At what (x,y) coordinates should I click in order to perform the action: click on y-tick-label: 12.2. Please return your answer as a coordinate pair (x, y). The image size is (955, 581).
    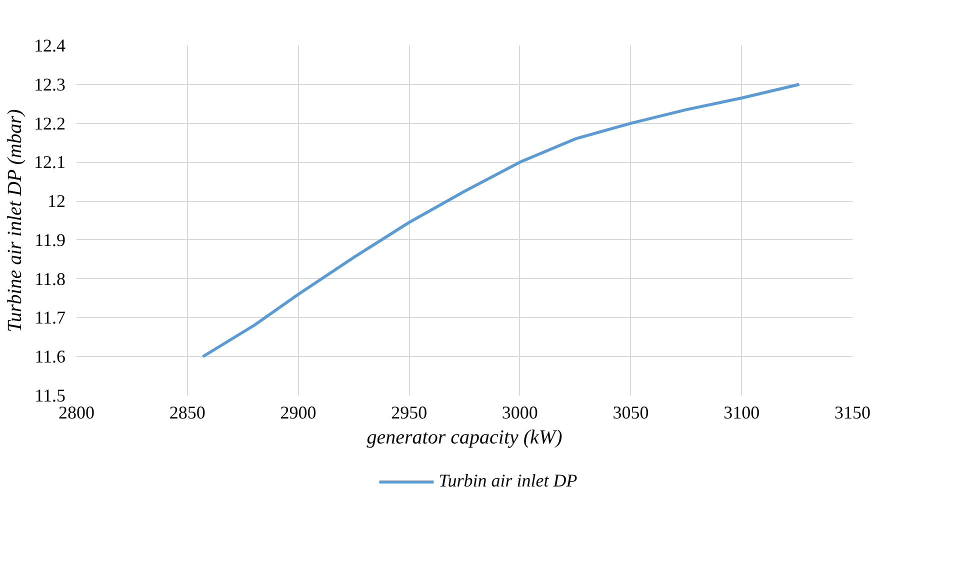
    Looking at the image, I should click on (50, 123).